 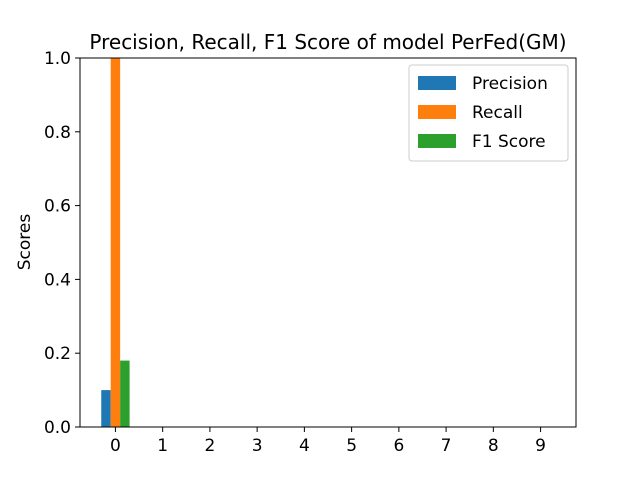 I want to click on legend-label-f1-score: F1 Score, so click(x=509, y=142).